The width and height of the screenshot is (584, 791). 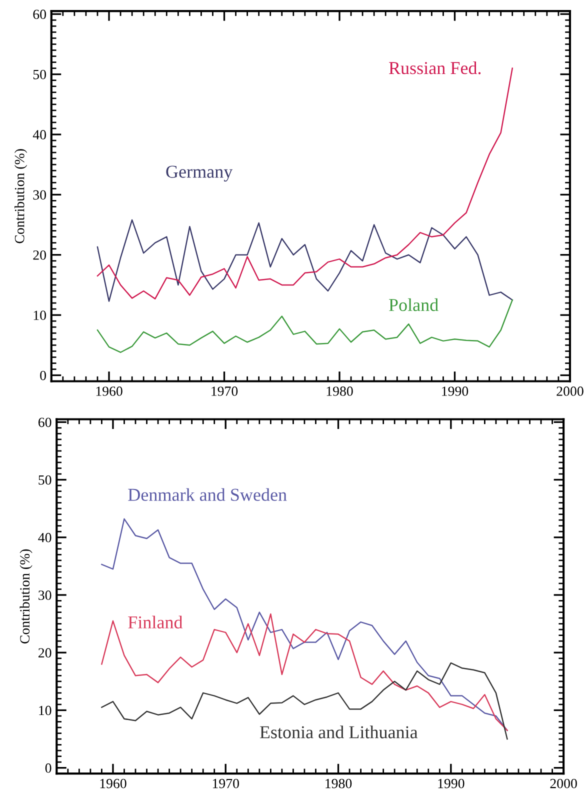 What do you see at coordinates (434, 67) in the screenshot?
I see `series-label: Russian Fed.` at bounding box center [434, 67].